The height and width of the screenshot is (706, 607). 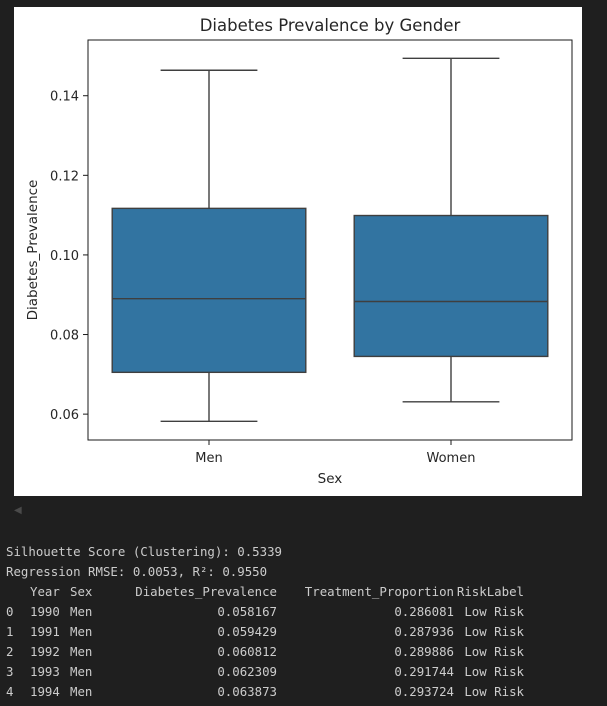 I want to click on x-tick-label-men: Men, so click(x=208, y=458).